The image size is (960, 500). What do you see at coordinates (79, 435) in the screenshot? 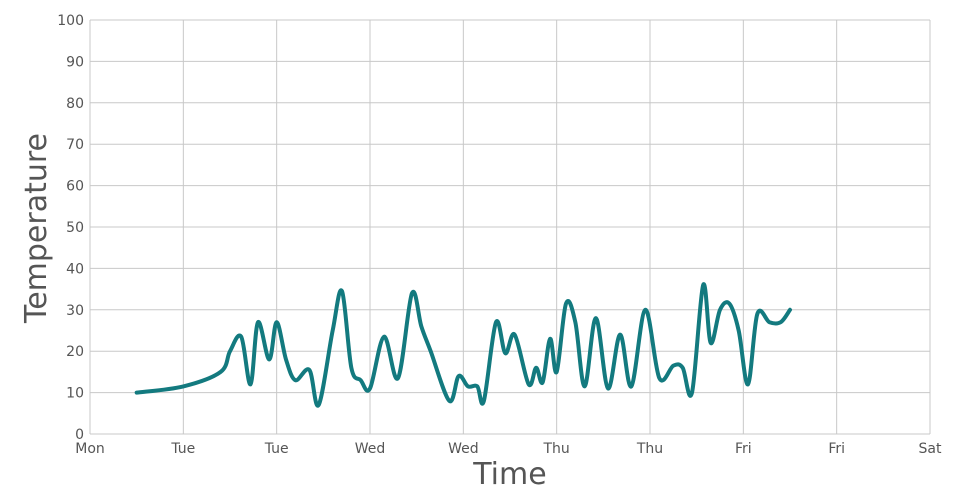
I see `y-tick-label: 0` at bounding box center [79, 435].